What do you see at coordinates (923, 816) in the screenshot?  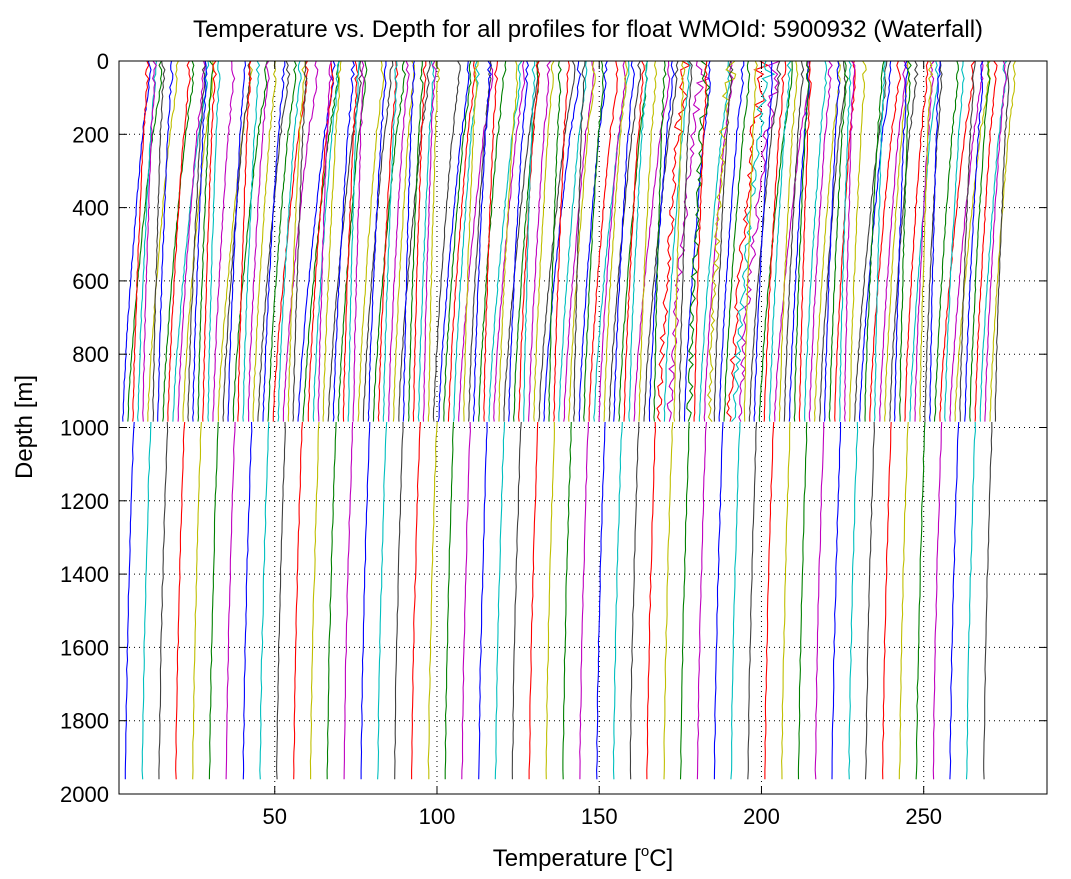 I see `x-tick-label: 250` at bounding box center [923, 816].